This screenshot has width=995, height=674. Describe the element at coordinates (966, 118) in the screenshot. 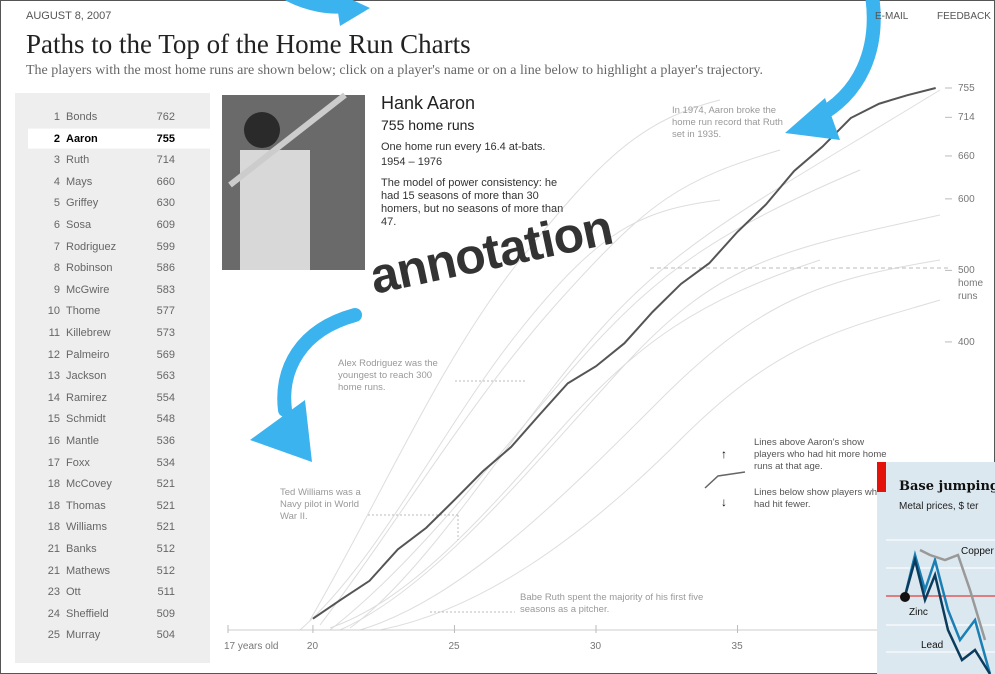

I see `y-tick-label: 714` at that location.